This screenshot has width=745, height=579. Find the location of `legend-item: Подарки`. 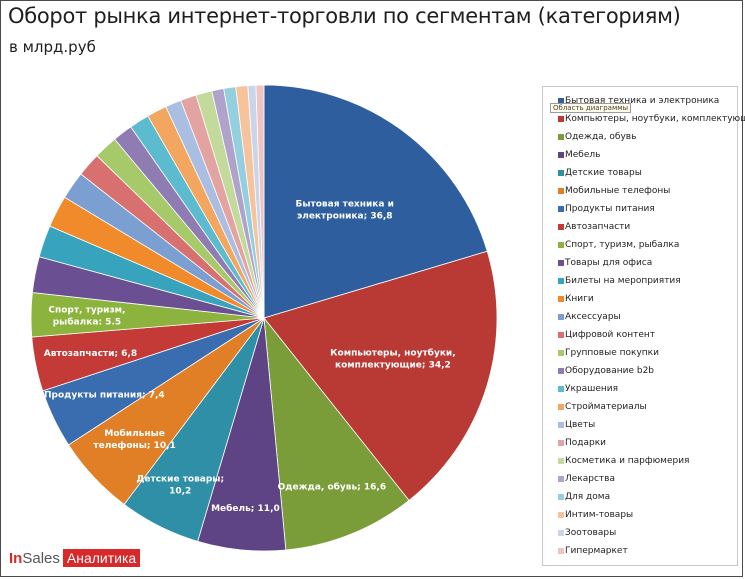

legend-item: Подарки is located at coordinates (586, 443).